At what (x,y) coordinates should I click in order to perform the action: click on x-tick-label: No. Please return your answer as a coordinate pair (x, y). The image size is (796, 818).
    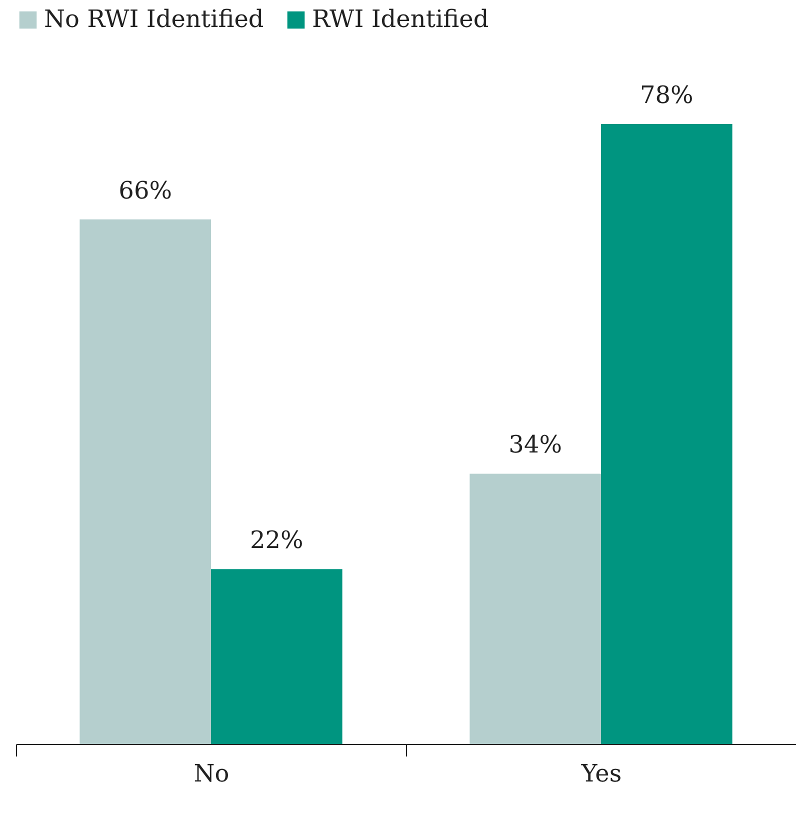
    Looking at the image, I should click on (212, 774).